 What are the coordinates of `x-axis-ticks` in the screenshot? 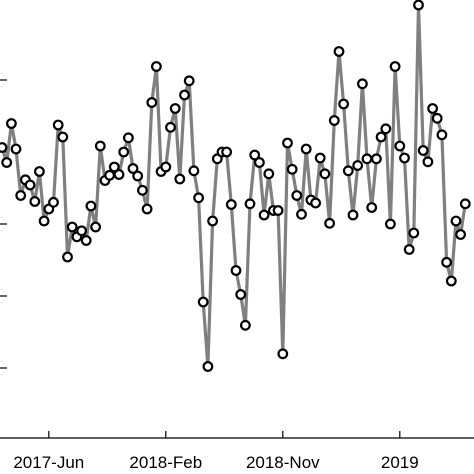 It's located at (224, 434).